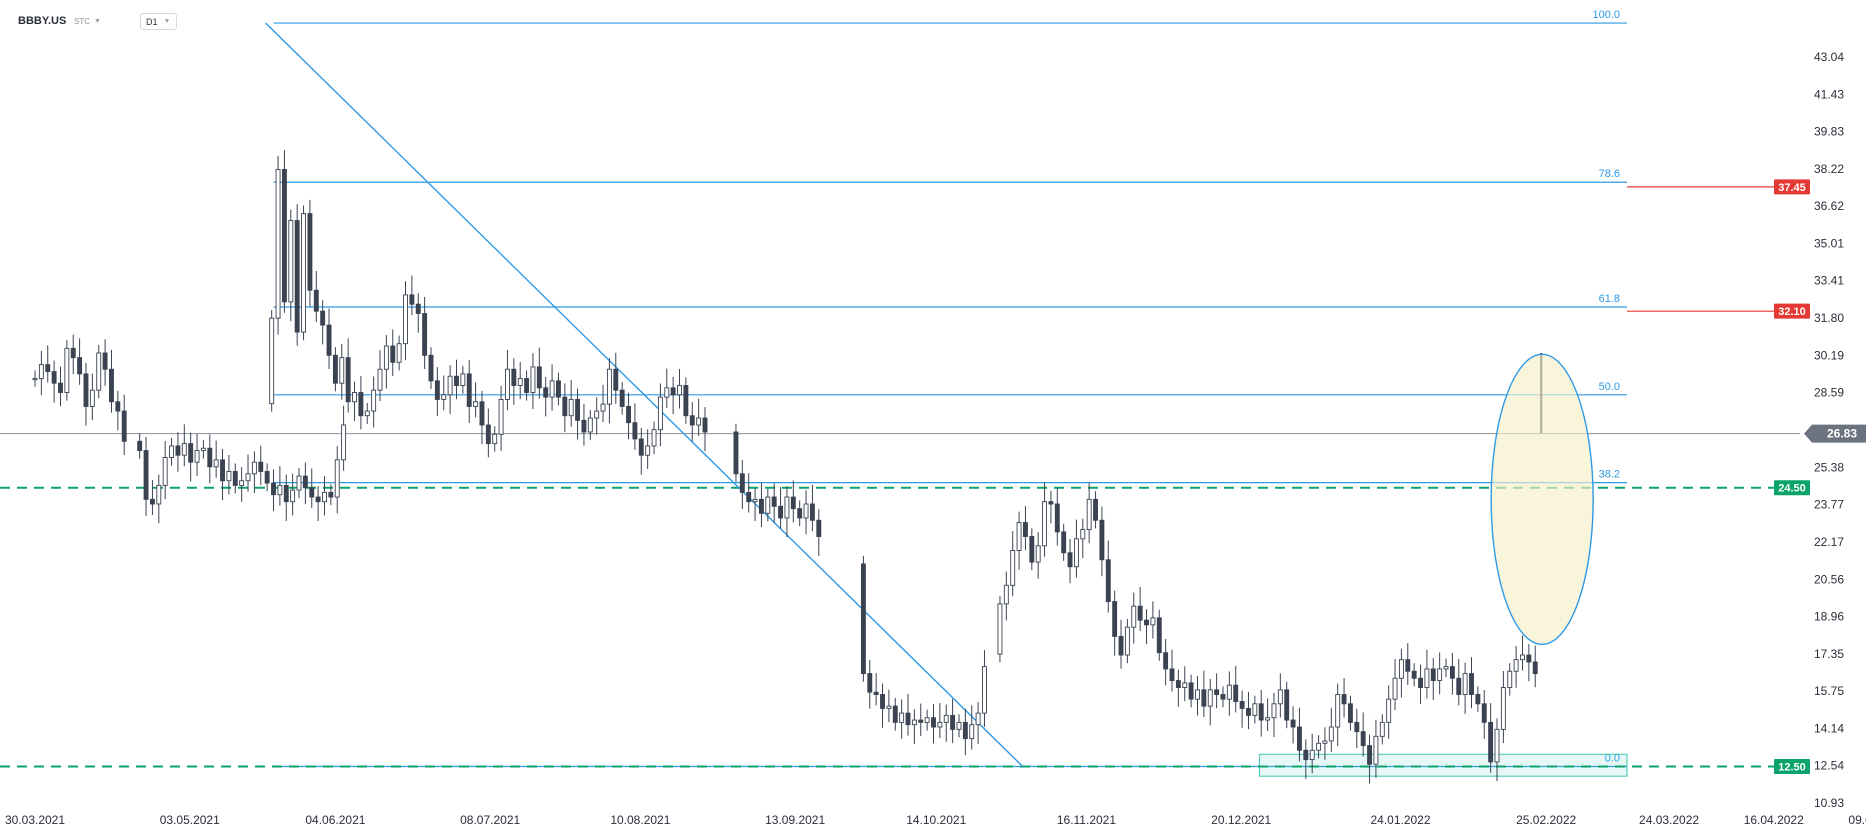 Image resolution: width=1866 pixels, height=832 pixels. I want to click on date-axis-tick: 25.02.2022, so click(1546, 820).